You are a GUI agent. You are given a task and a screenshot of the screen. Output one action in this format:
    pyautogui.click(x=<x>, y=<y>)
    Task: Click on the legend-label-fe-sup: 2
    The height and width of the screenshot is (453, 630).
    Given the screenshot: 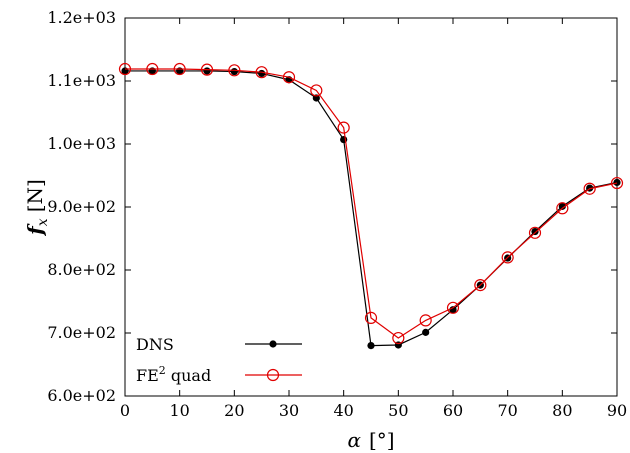 What is the action you would take?
    pyautogui.click(x=162, y=370)
    